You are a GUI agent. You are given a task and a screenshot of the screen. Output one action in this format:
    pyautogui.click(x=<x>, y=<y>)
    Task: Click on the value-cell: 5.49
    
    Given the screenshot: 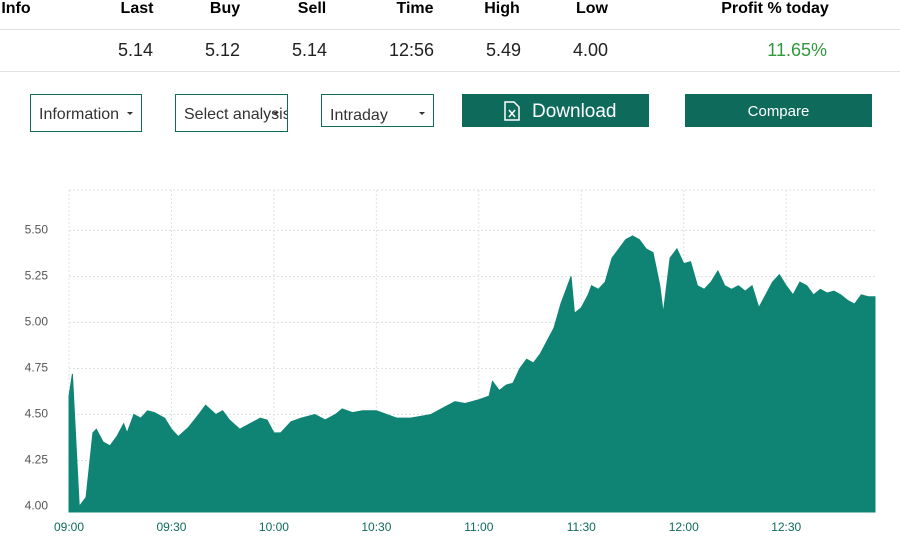 What is the action you would take?
    pyautogui.click(x=503, y=50)
    